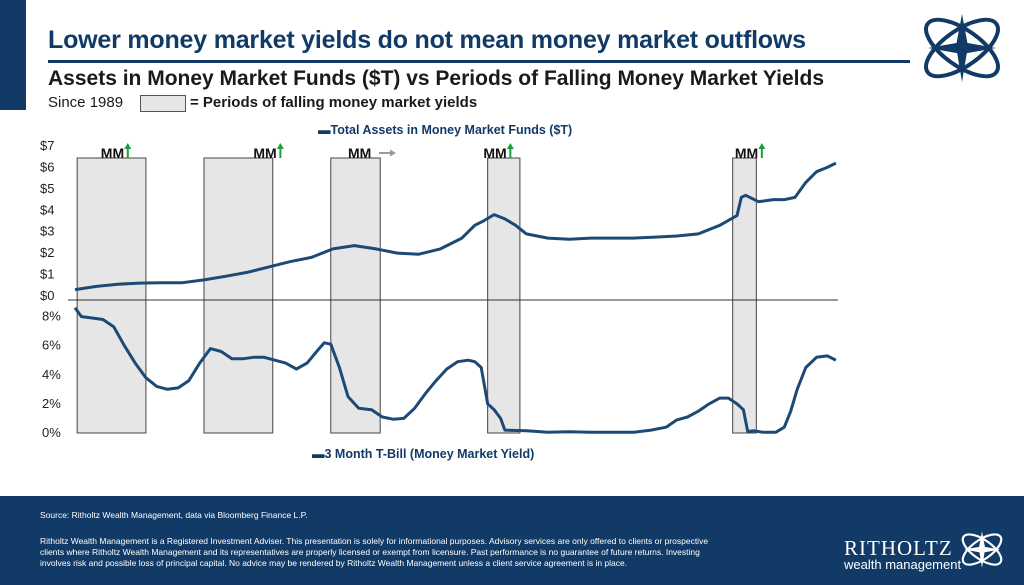  What do you see at coordinates (51, 345) in the screenshot?
I see `y-tick-bottom-3: 6%` at bounding box center [51, 345].